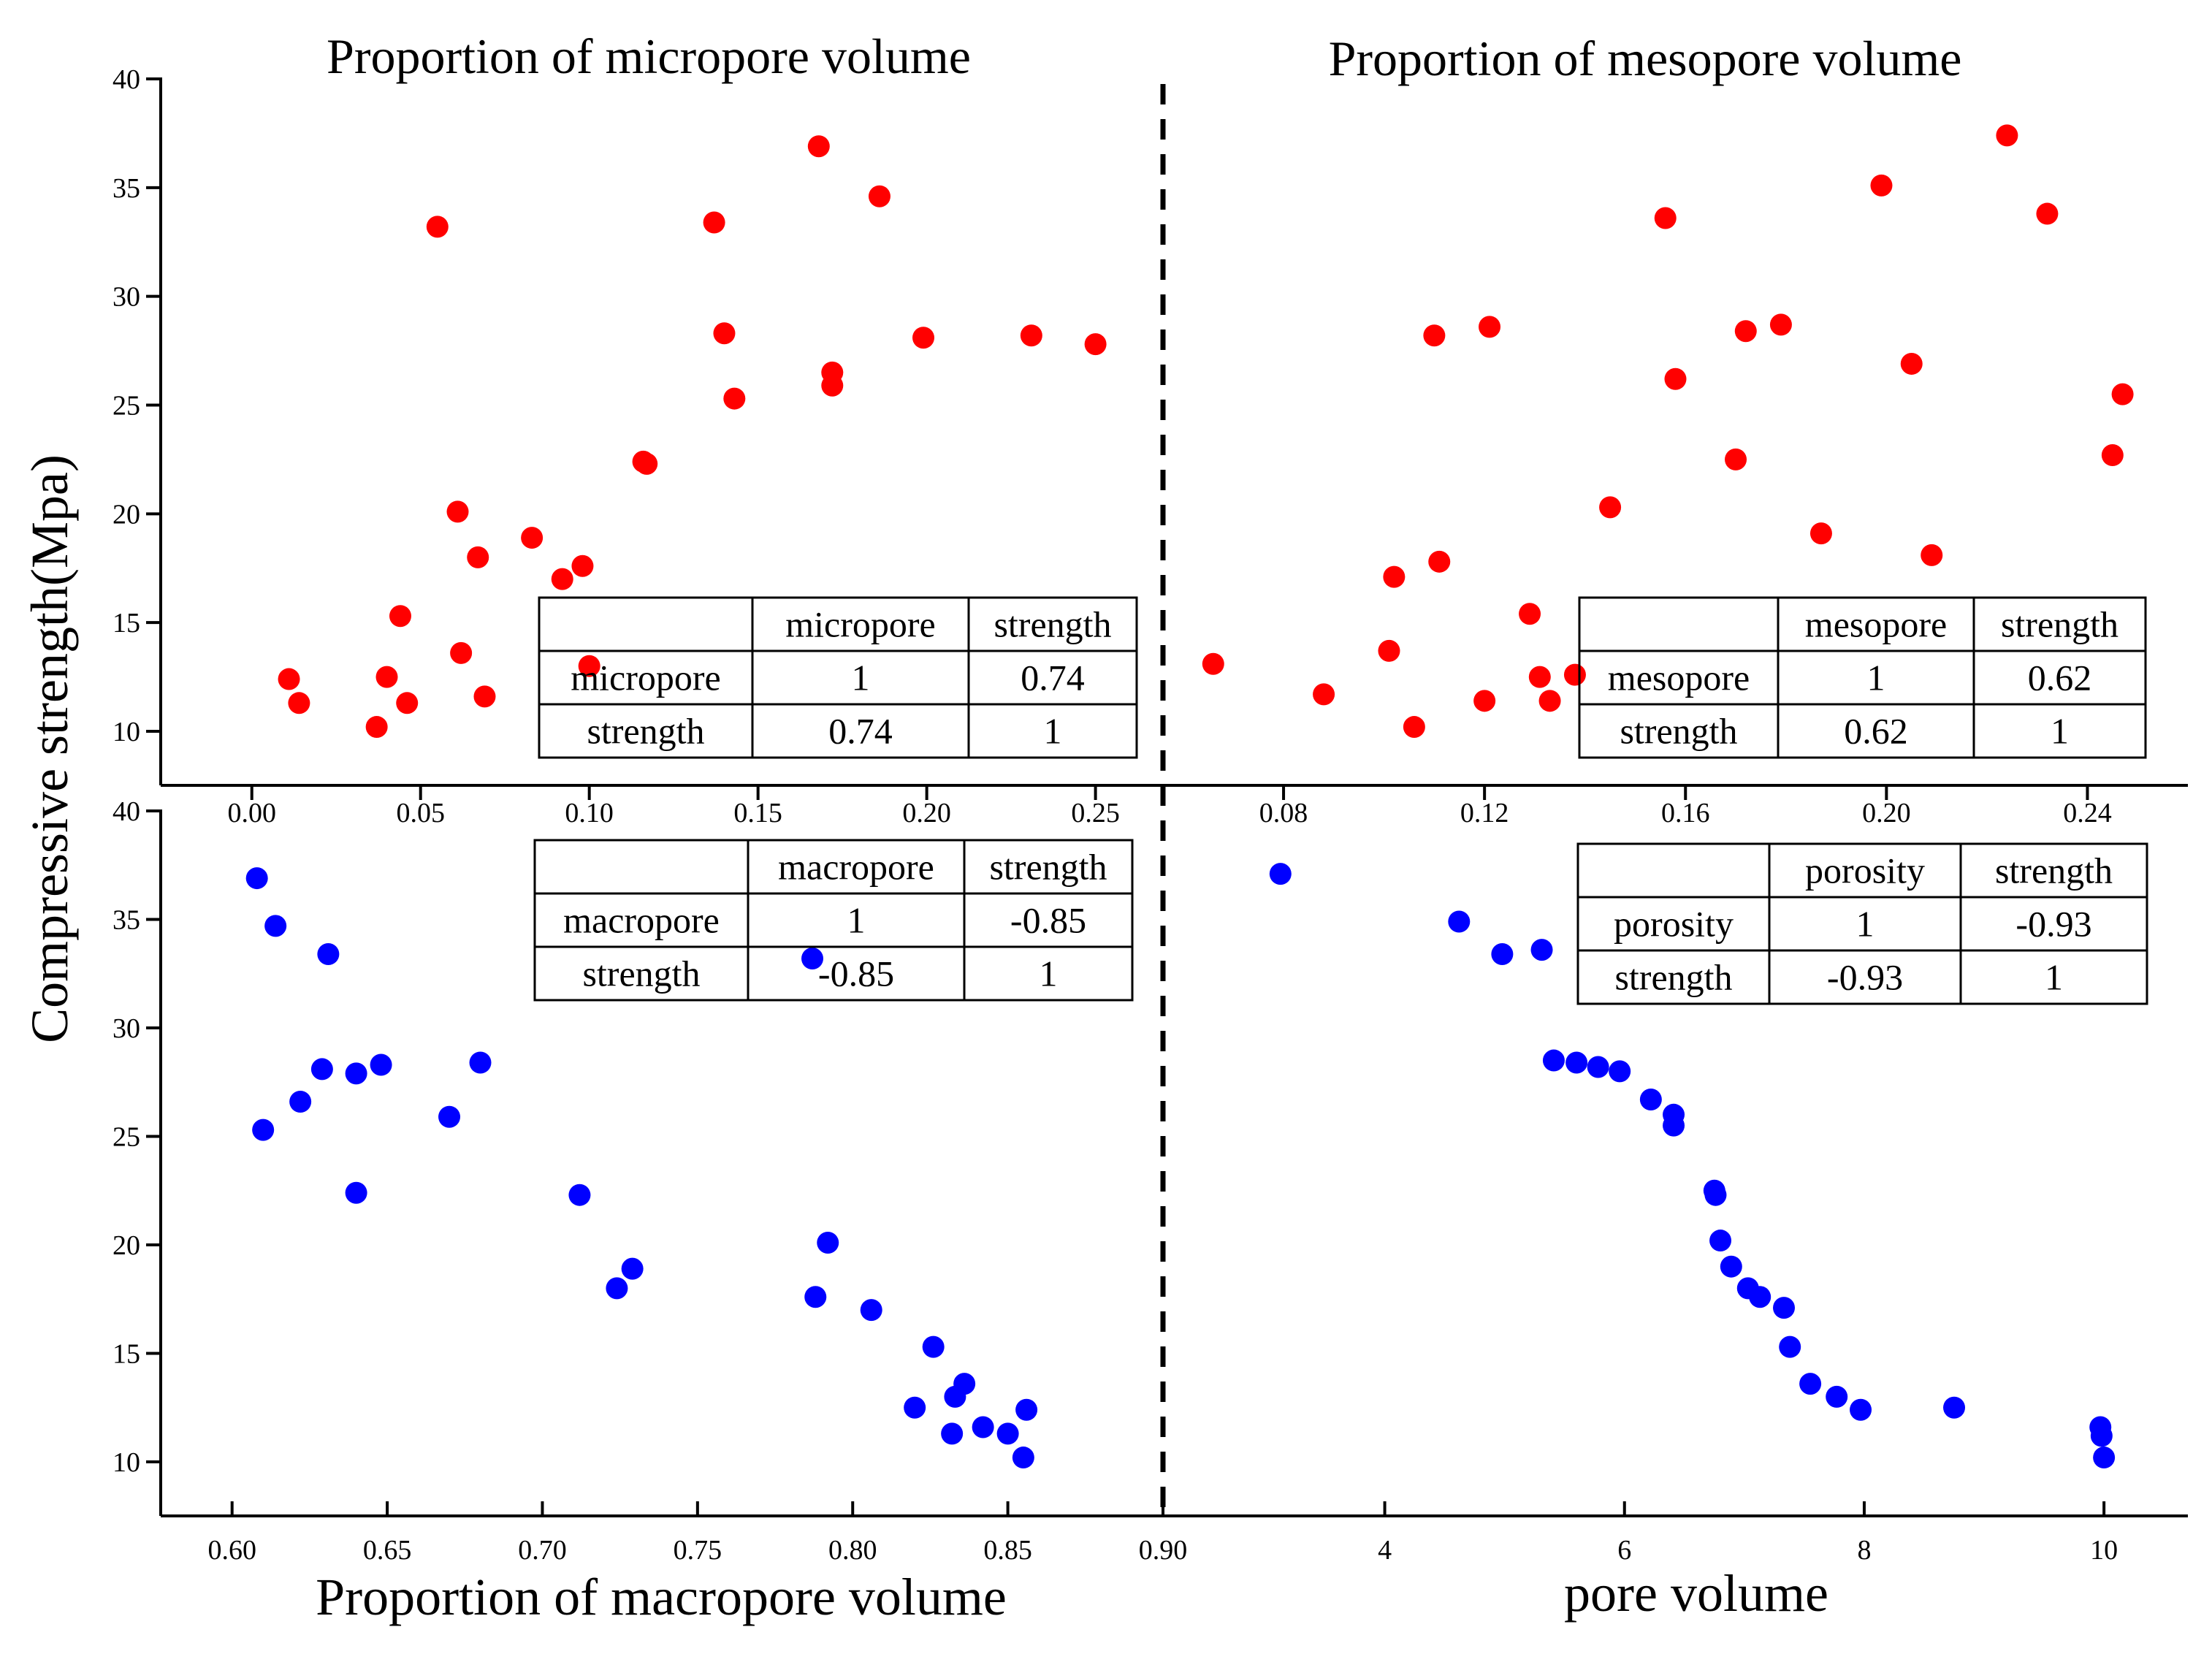  Describe the element at coordinates (1864, 1550) in the screenshot. I see `pore-volume-x-tick-label: 8` at that location.